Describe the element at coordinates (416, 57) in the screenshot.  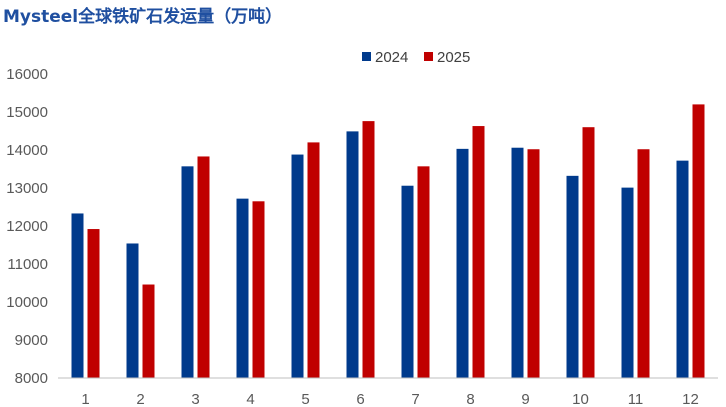
I see `legend: 2024 2025` at that location.